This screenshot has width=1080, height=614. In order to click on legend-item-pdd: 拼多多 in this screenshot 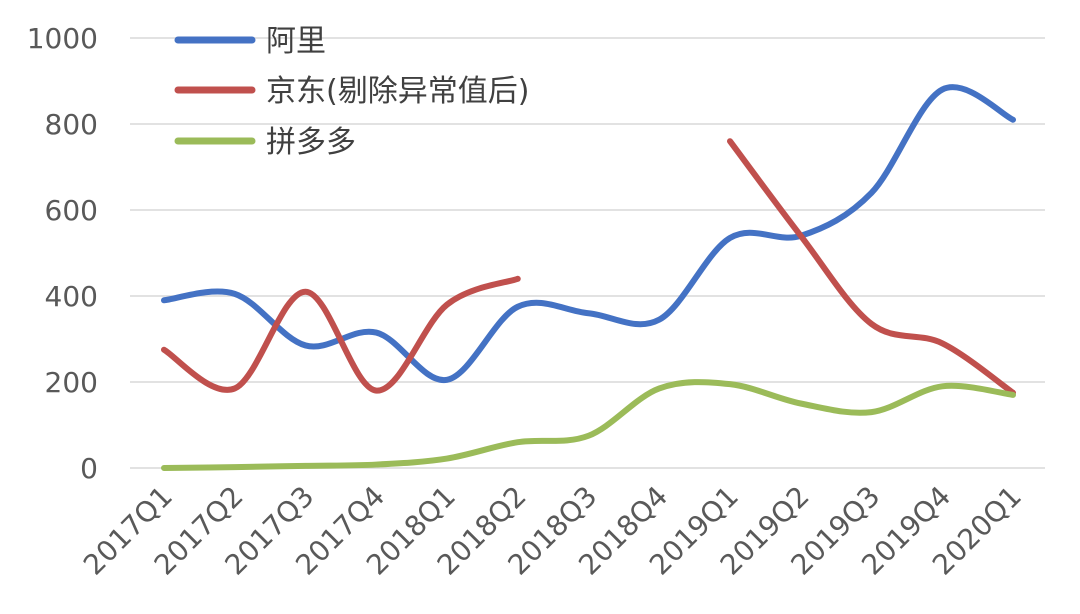, I will do `click(311, 142)`.